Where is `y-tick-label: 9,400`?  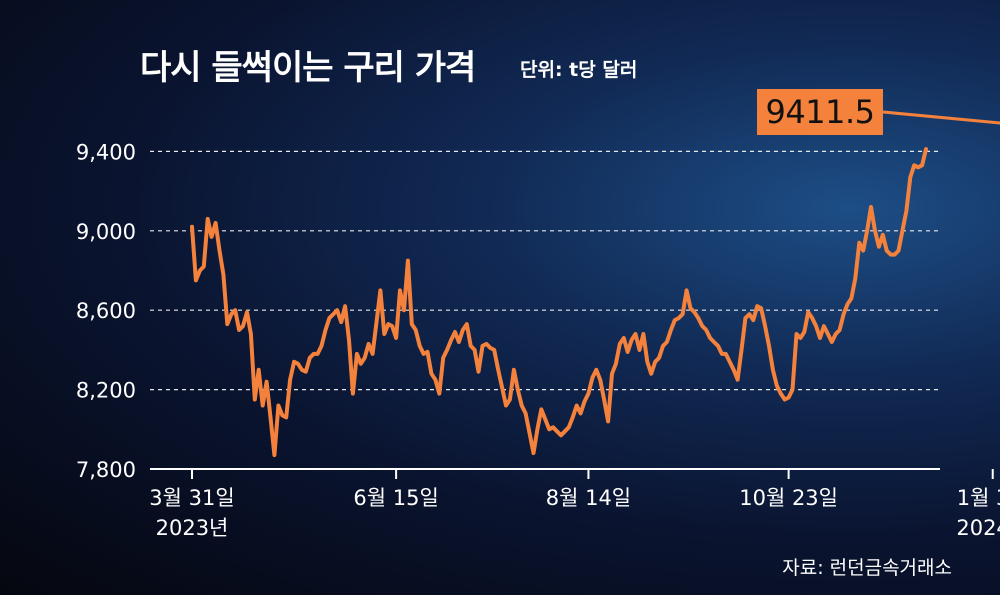
y-tick-label: 9,400 is located at coordinates (106, 152).